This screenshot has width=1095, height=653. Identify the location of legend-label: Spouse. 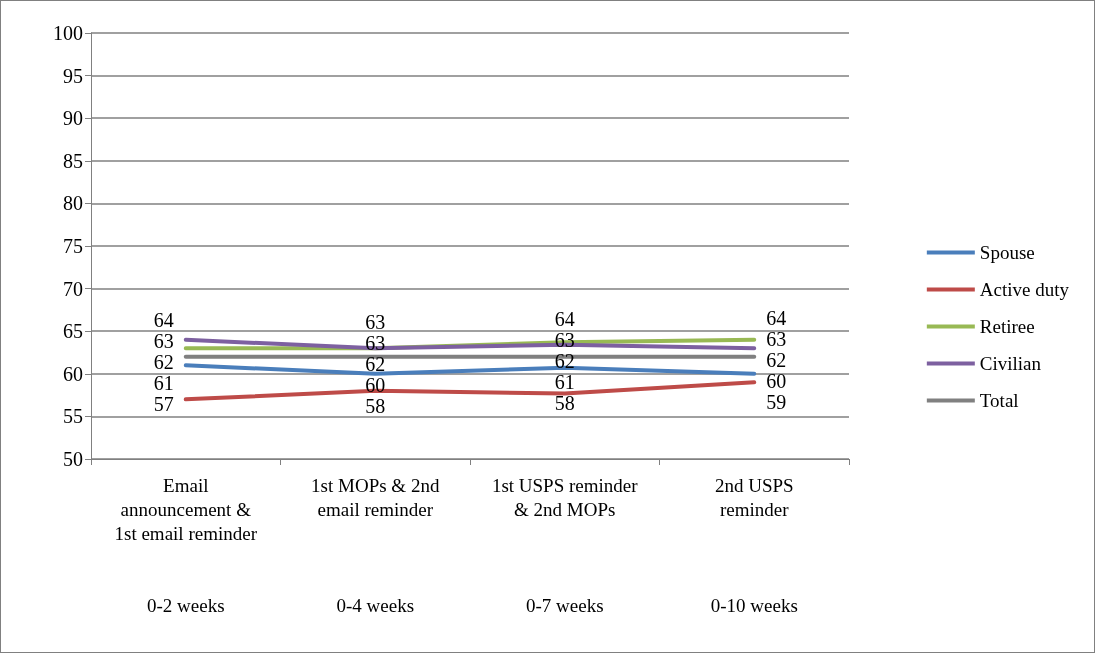
(1007, 252).